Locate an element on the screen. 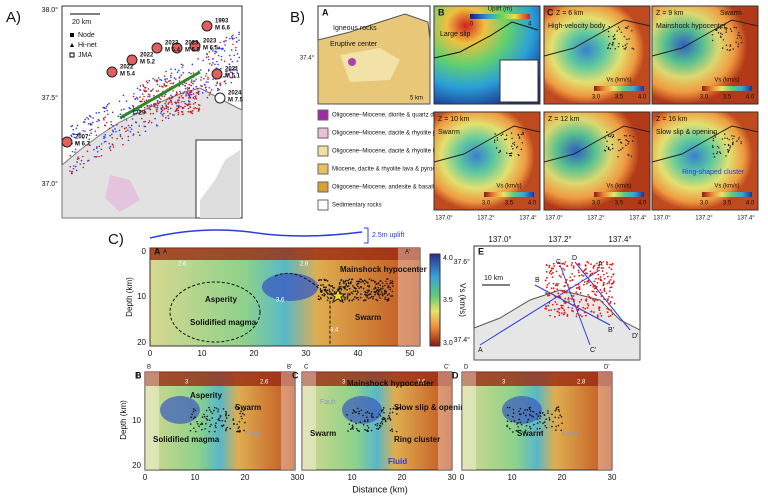  event-symbol is located at coordinates (217, 74).